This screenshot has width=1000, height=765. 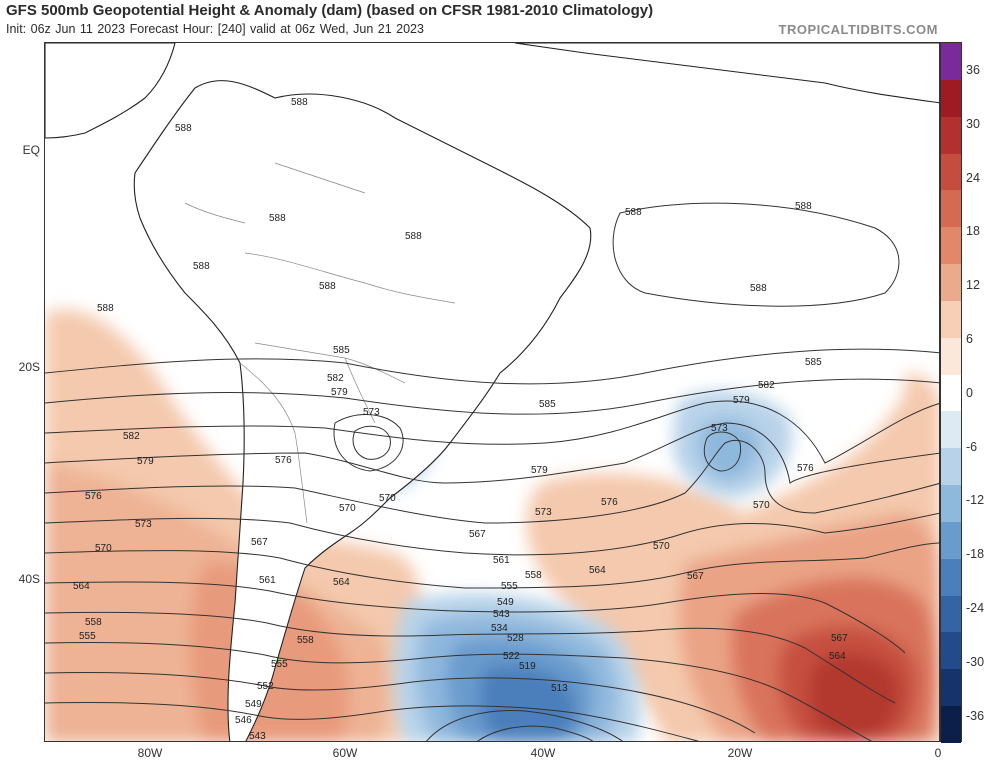 I want to click on colorbar-label: 24, so click(x=973, y=177).